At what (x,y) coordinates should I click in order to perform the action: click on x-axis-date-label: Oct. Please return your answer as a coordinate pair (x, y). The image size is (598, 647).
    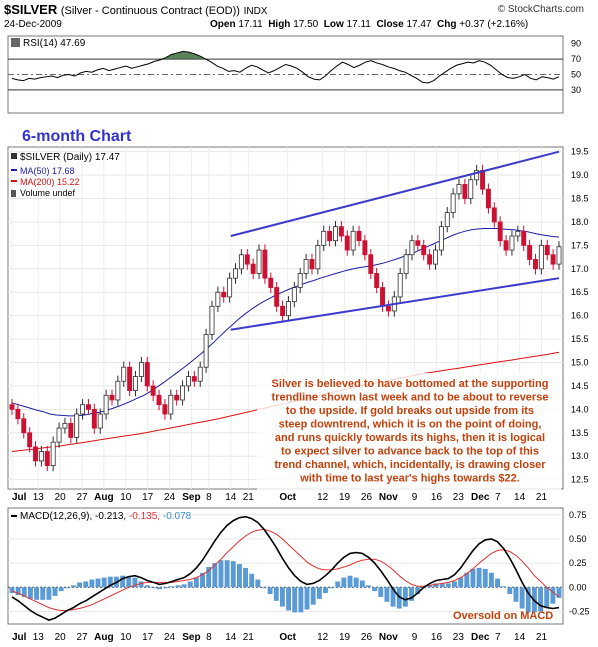
    Looking at the image, I should click on (287, 637).